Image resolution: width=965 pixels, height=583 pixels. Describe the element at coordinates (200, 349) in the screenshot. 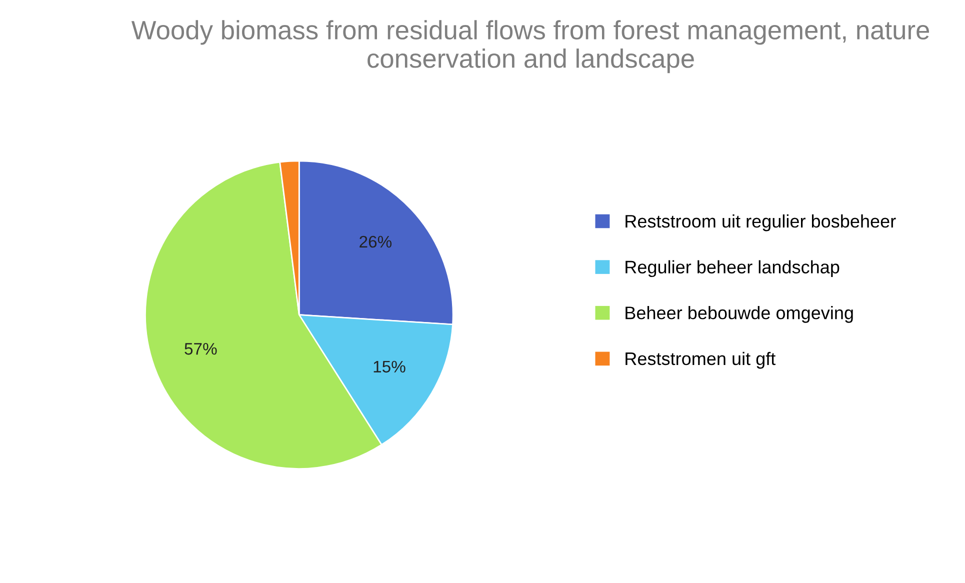

I see `data-label: 57%` at that location.